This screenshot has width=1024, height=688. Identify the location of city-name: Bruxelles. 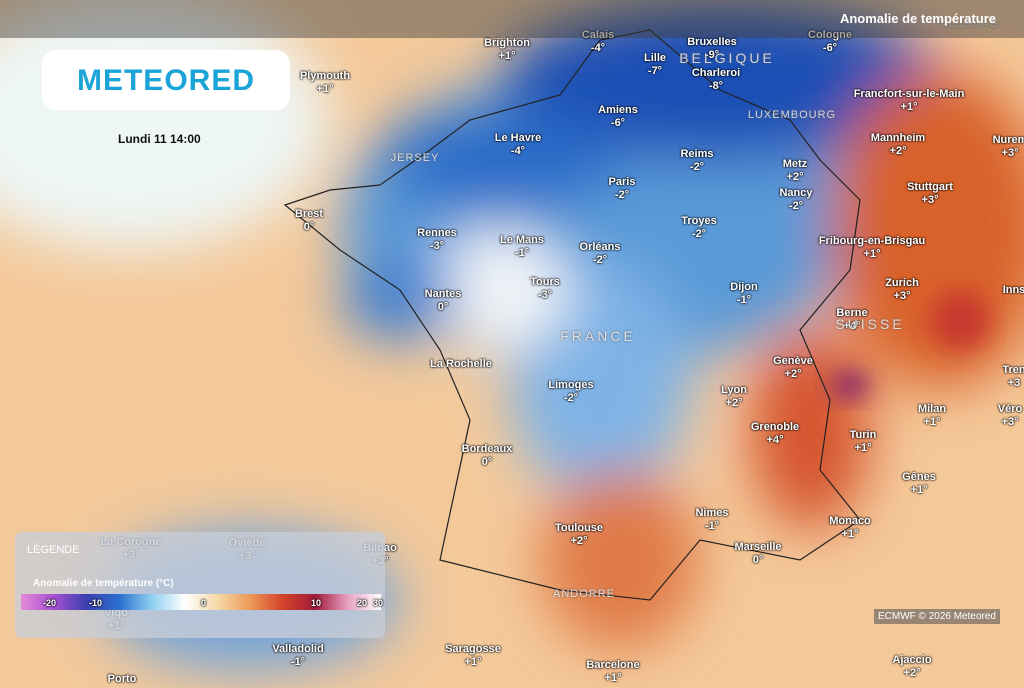
(712, 42).